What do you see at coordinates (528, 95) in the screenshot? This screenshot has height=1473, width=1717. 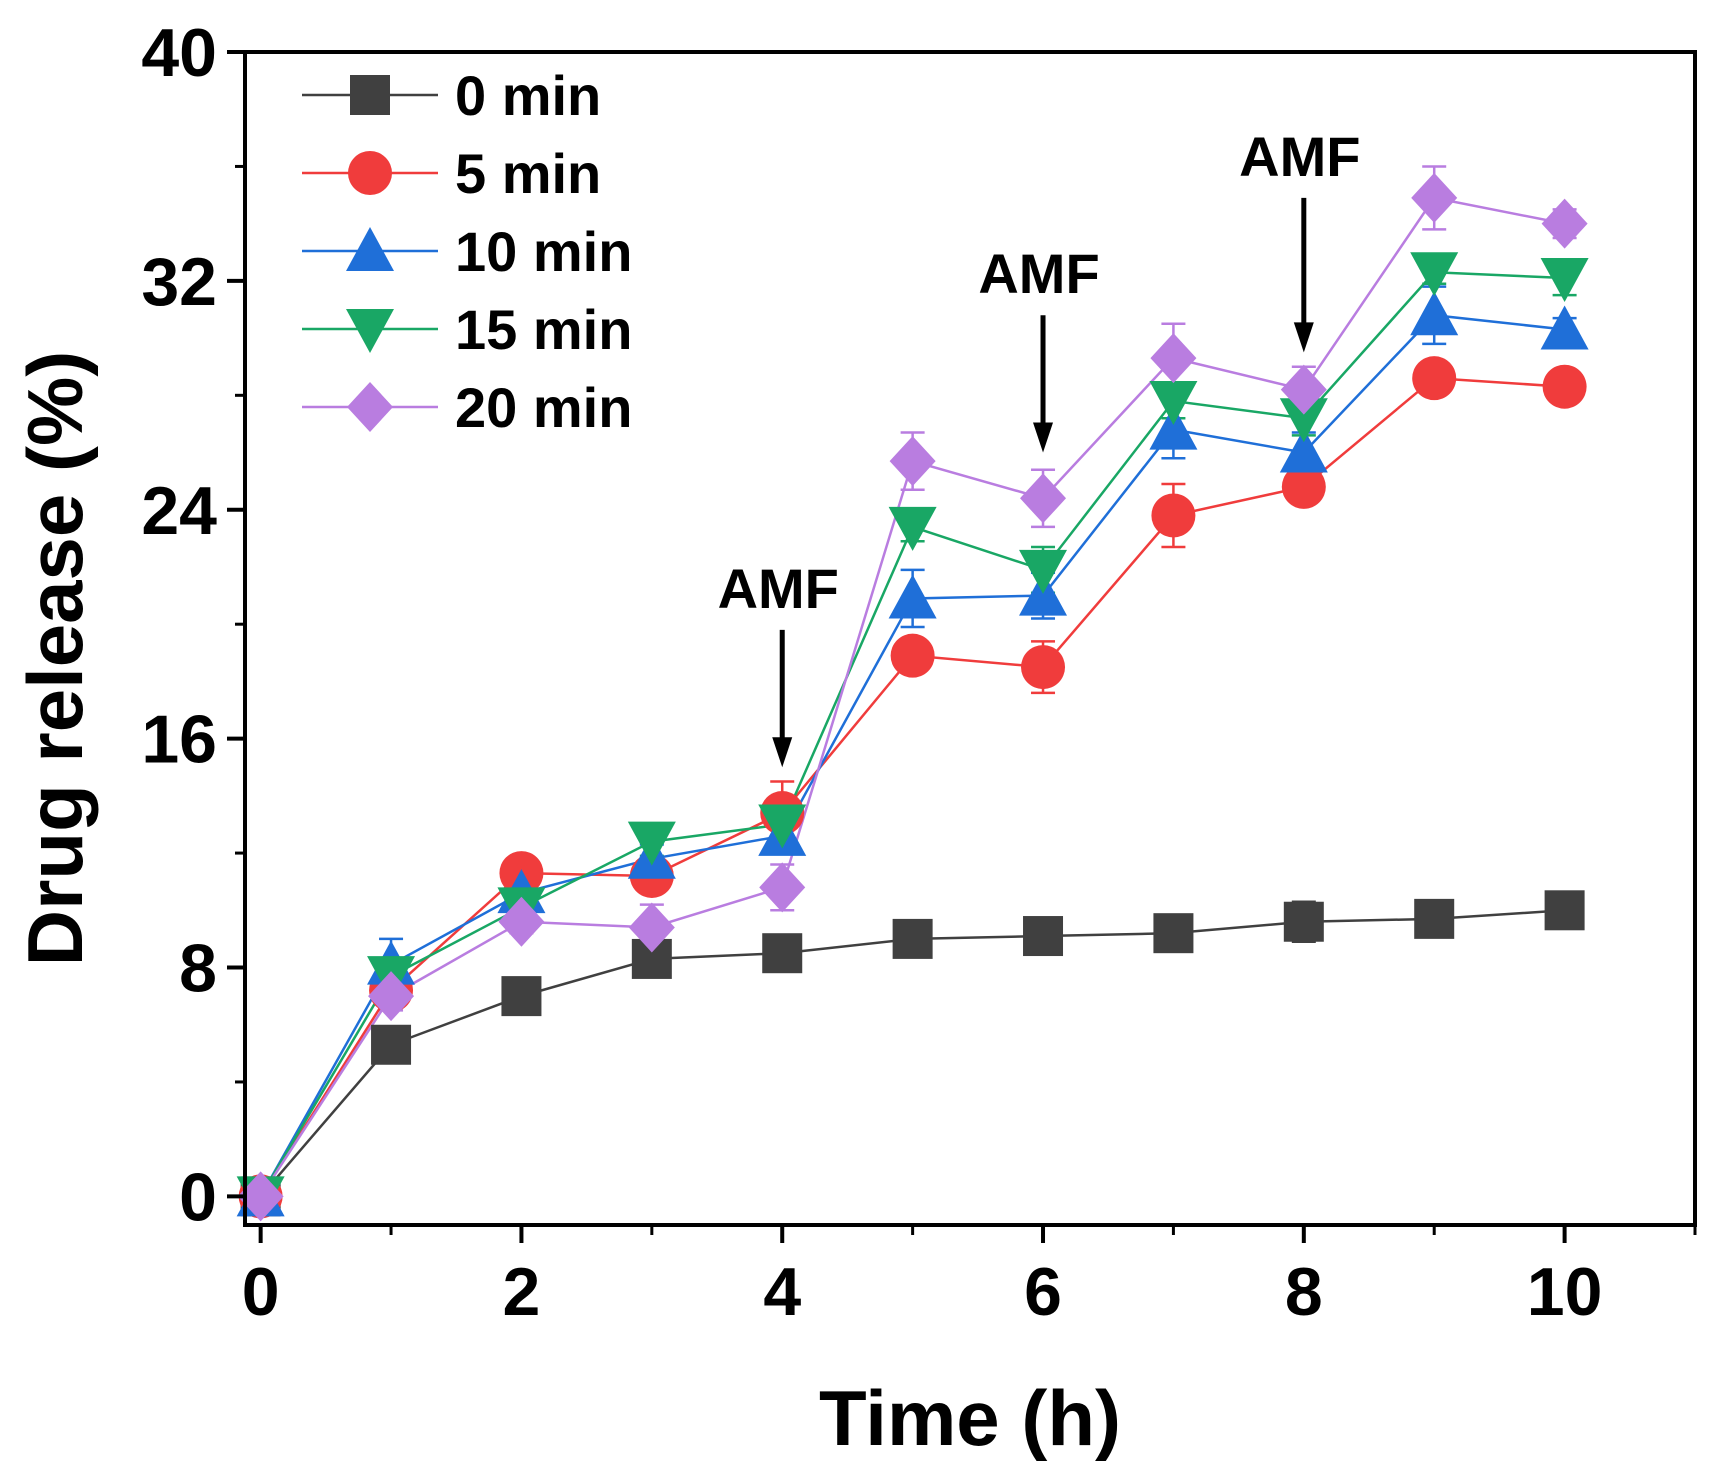 I see `legend-label: 0 min` at bounding box center [528, 95].